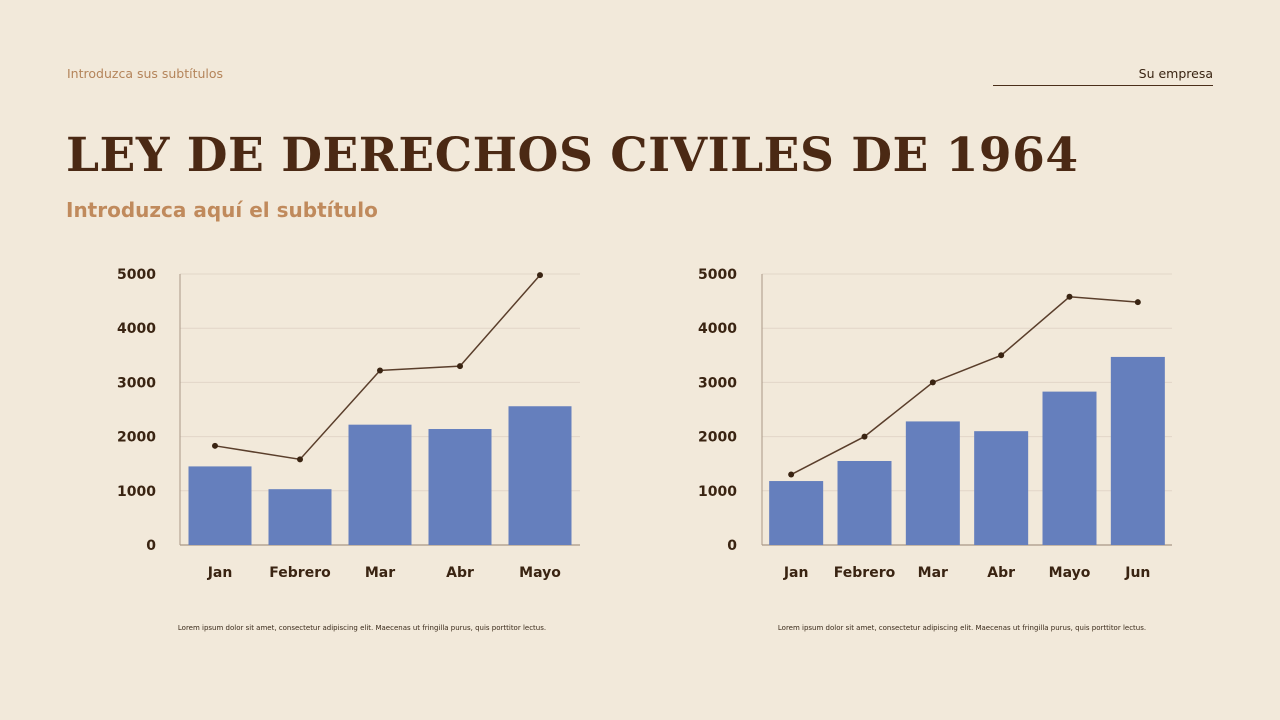  Describe the element at coordinates (220, 573) in the screenshot. I see `chart-1-xtick-label: Jan` at that location.